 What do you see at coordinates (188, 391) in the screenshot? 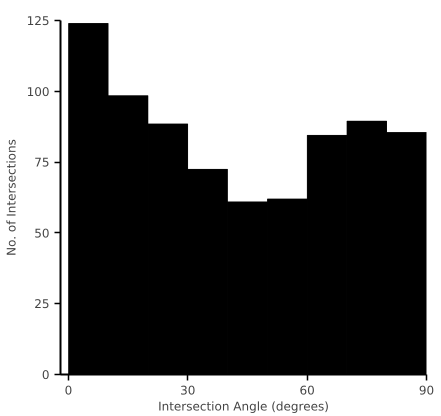
I see `x-tick-label: 30` at bounding box center [188, 391].